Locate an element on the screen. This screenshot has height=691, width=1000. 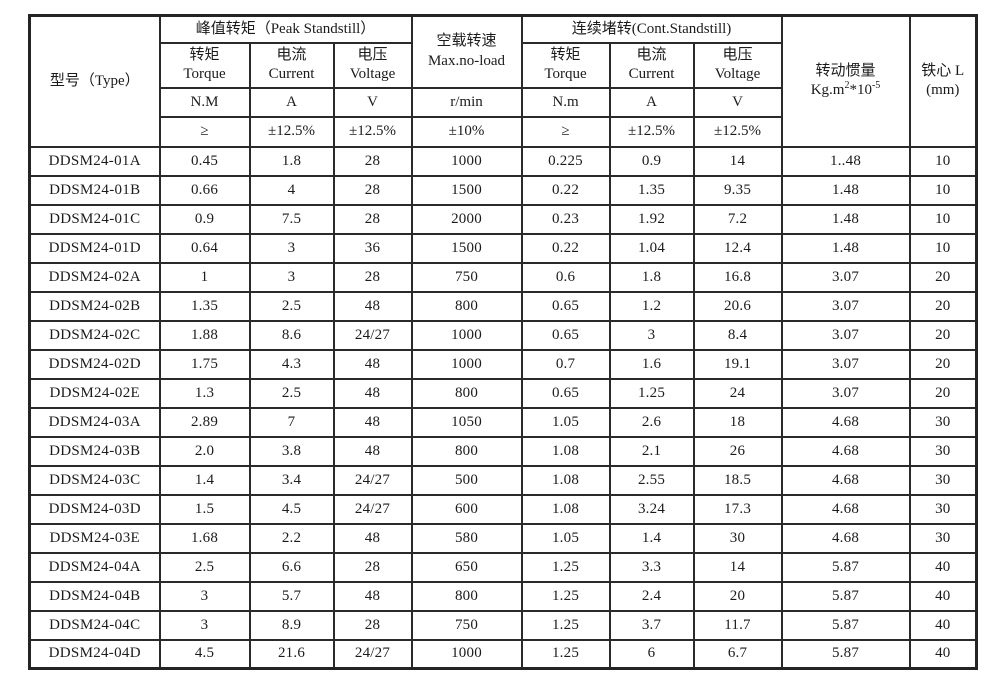
value-cell: 580 is located at coordinates (466, 538).